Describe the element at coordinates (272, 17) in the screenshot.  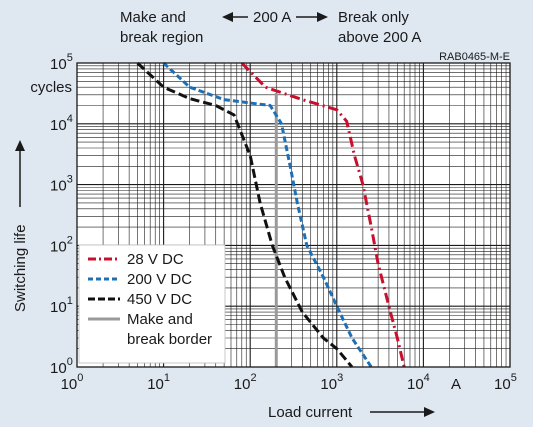
I see `region-middle-label: 200 A` at that location.